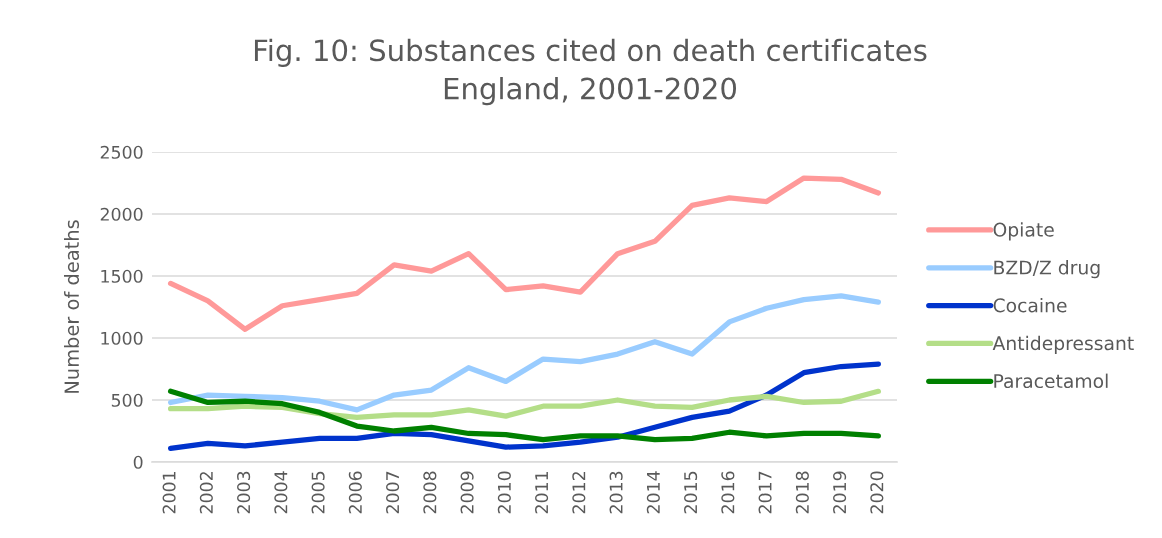 This screenshot has height=538, width=1162. What do you see at coordinates (206, 493) in the screenshot?
I see `x-tick-label: 2002` at bounding box center [206, 493].